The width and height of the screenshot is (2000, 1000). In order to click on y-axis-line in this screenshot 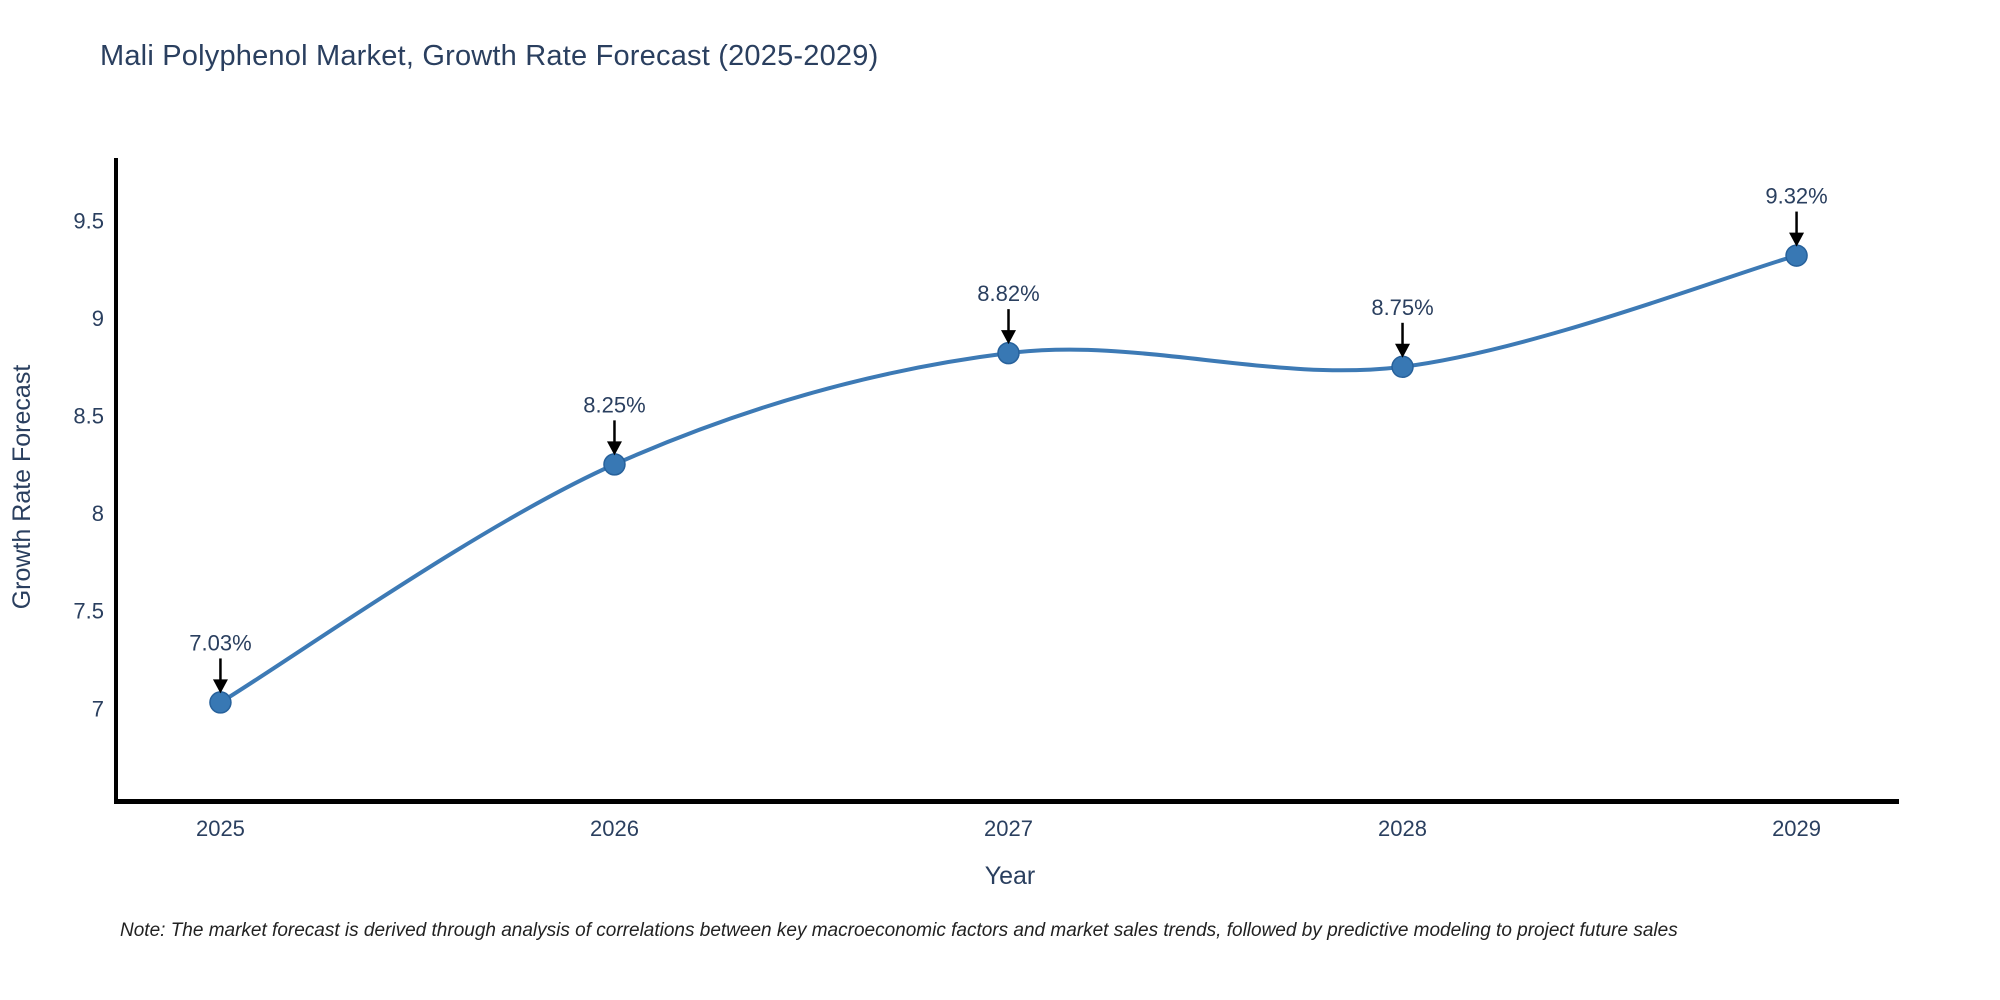, I will do `click(116, 480)`.